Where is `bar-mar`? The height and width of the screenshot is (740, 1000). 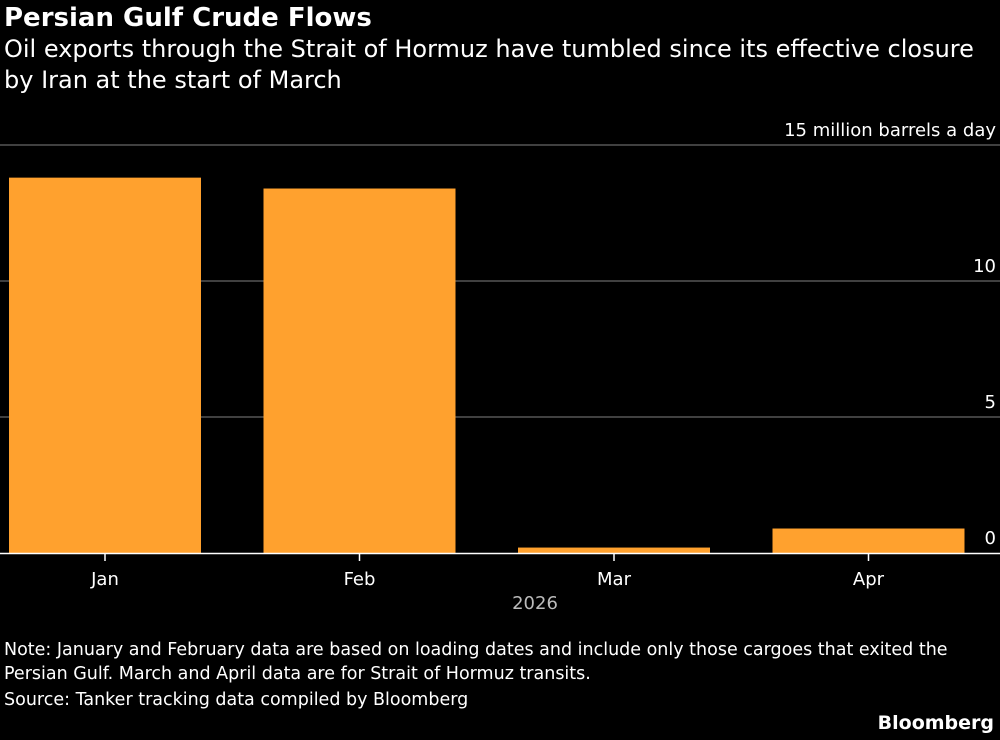
bar-mar is located at coordinates (614, 550).